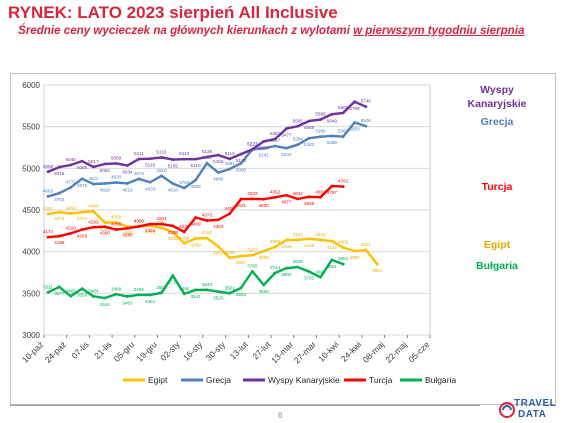 This screenshot has height=423, width=564. Describe the element at coordinates (264, 147) in the screenshot. I see `data-label: 5323` at that location.